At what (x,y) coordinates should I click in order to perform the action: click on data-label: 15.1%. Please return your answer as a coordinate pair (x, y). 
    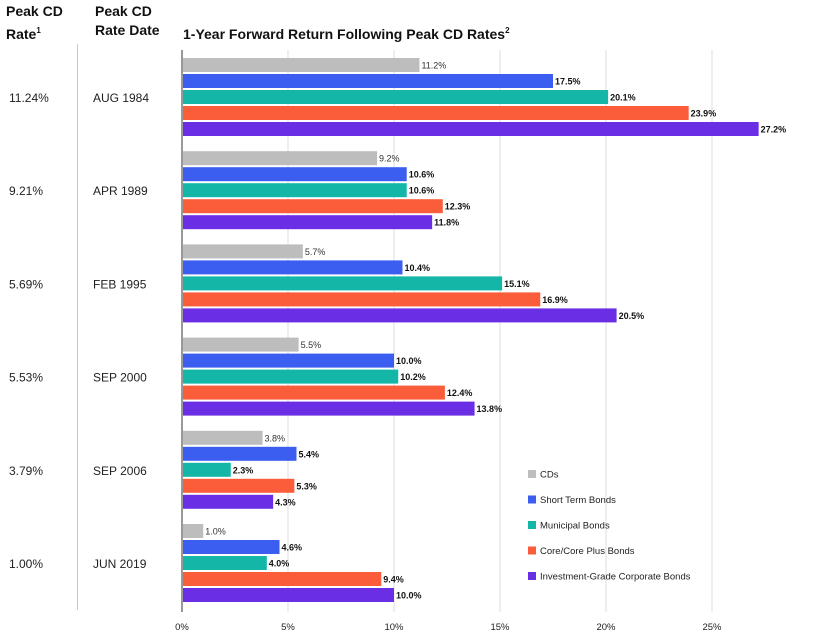
    Looking at the image, I should click on (517, 284).